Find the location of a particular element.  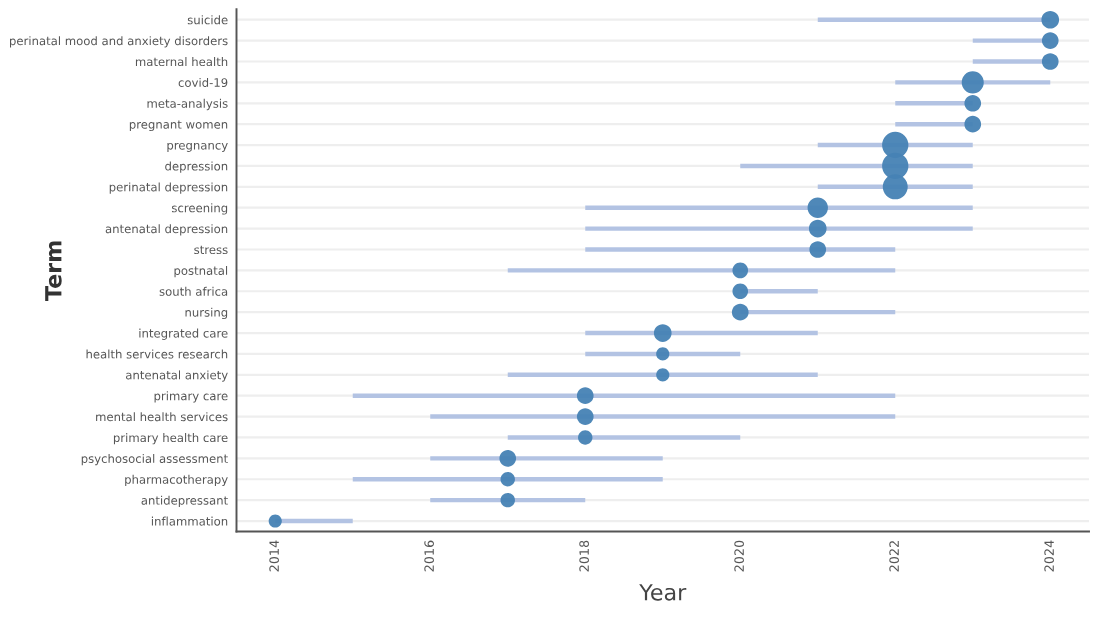

y-axis-title: Term is located at coordinates (53, 271).